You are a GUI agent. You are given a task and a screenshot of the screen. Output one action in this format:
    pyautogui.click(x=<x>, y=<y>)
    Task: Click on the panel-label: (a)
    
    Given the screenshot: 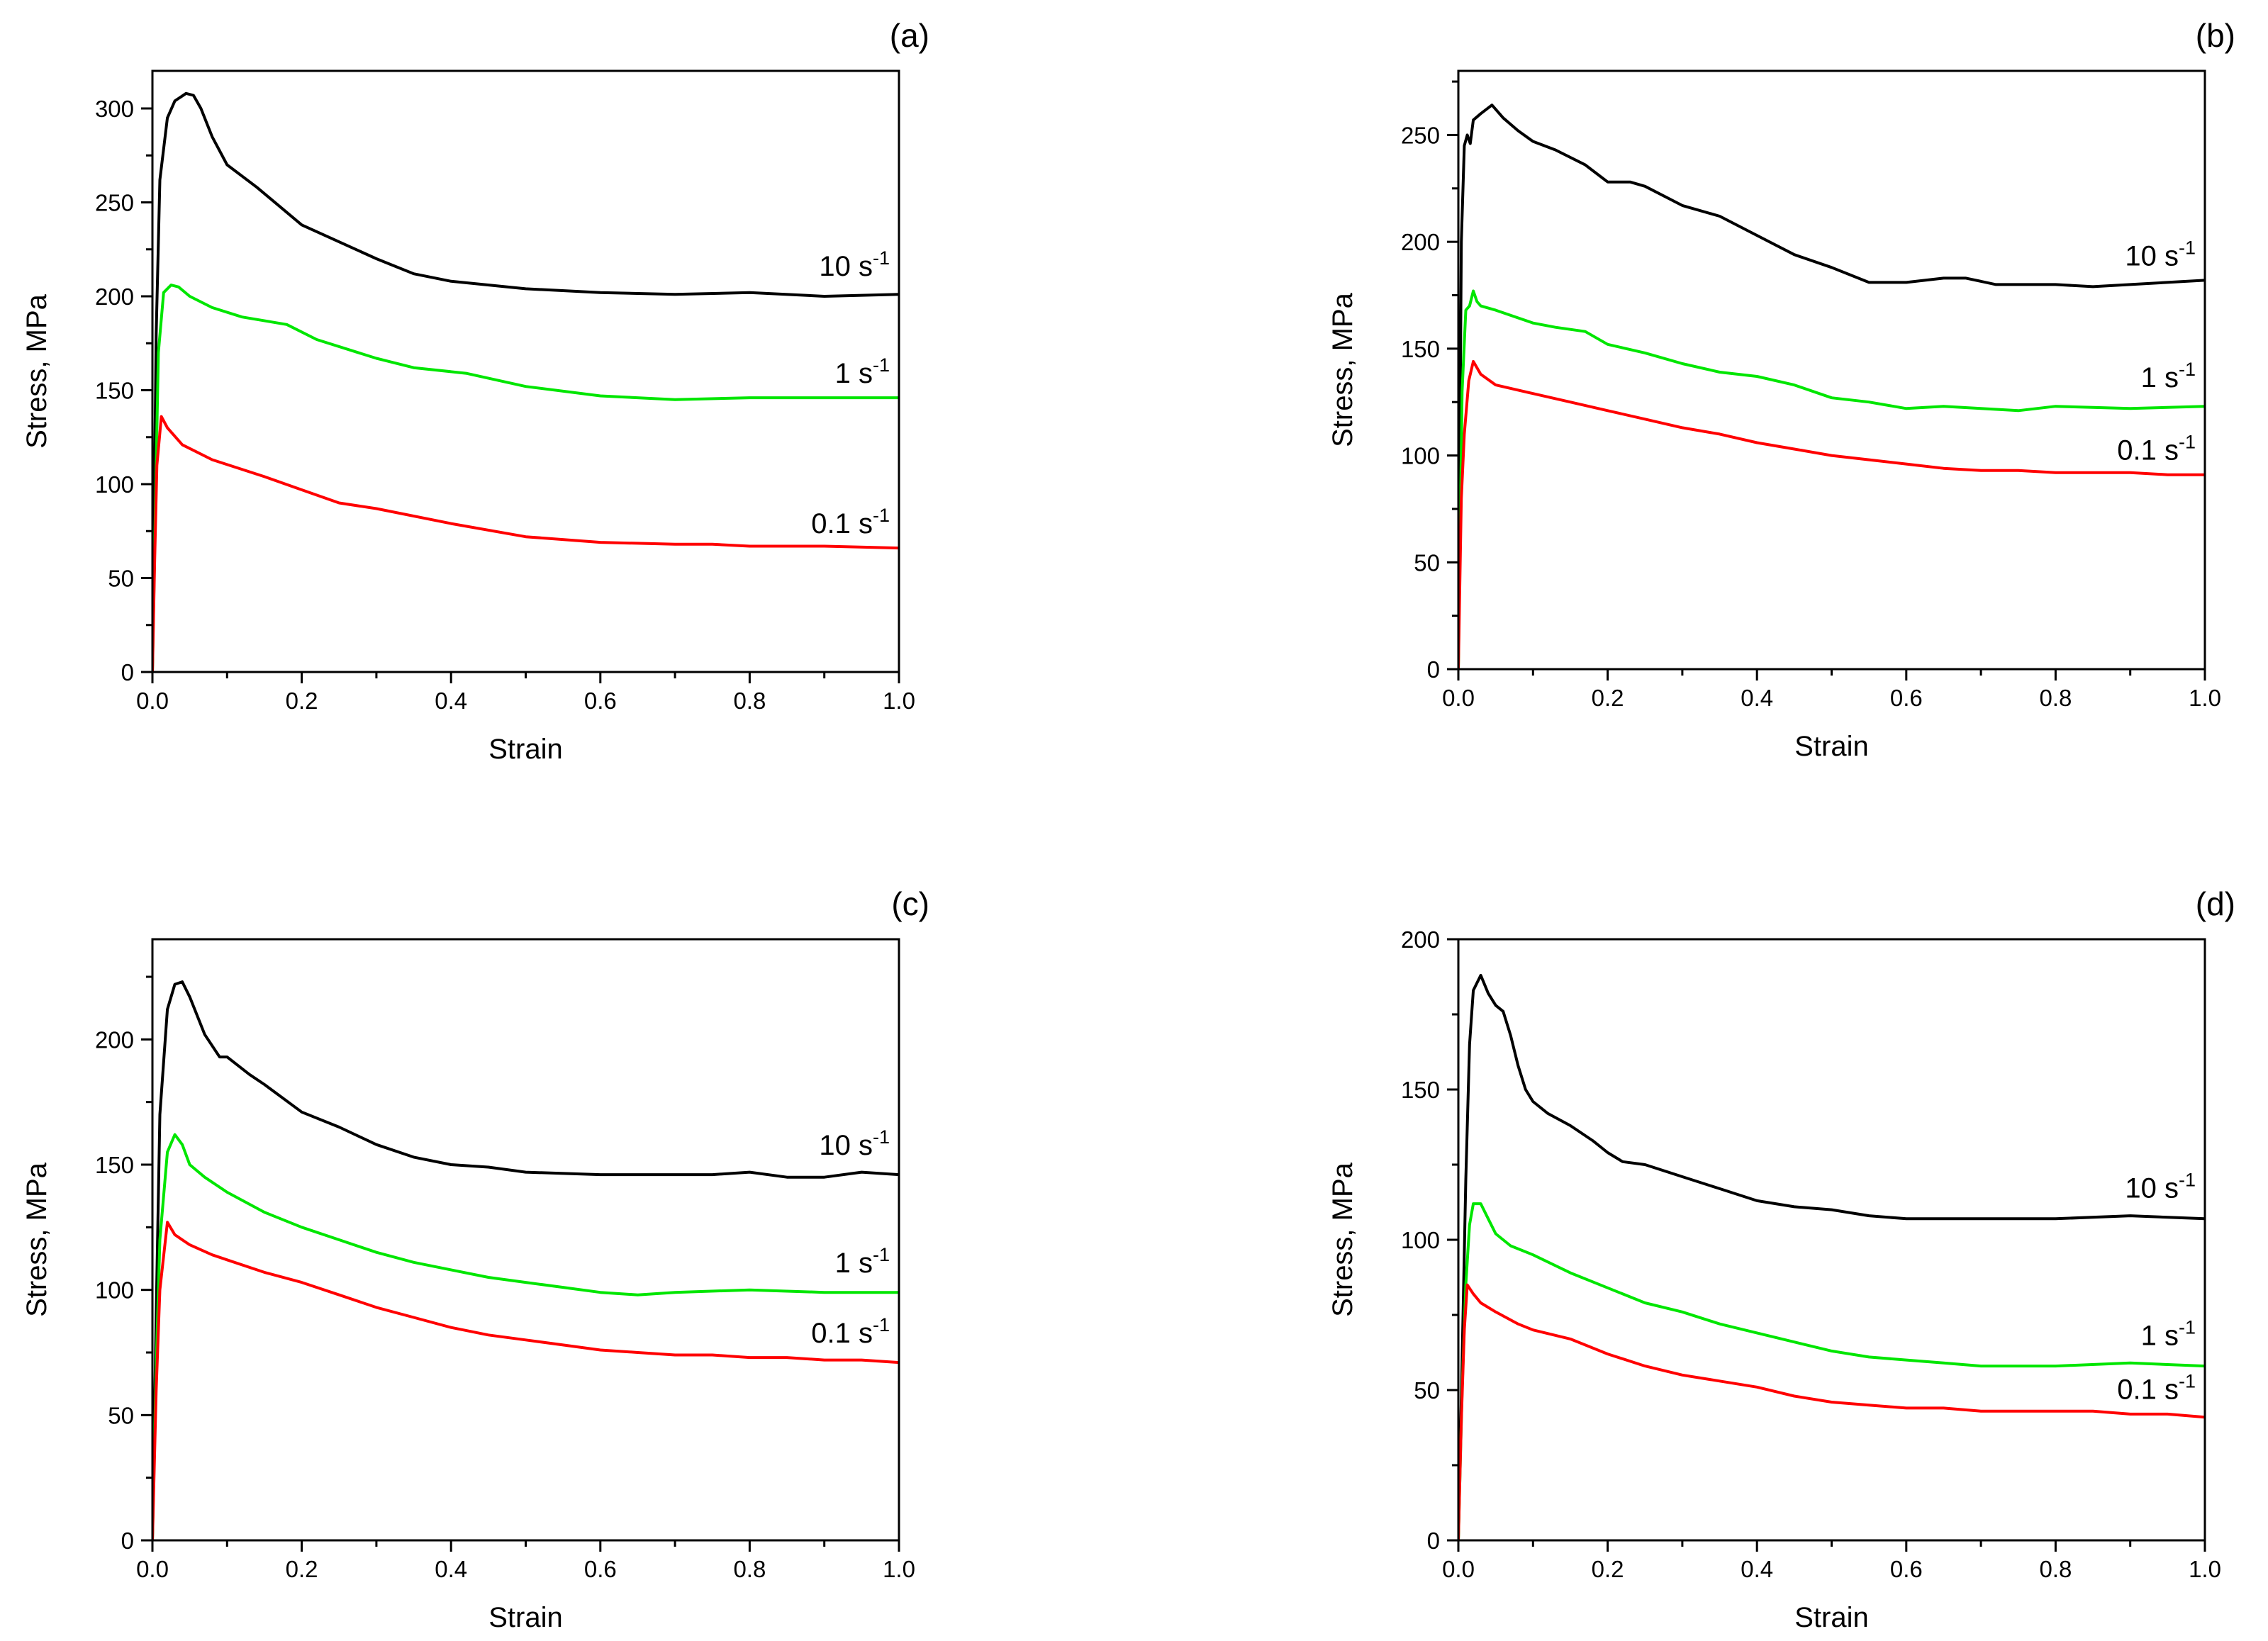 What is the action you would take?
    pyautogui.click(x=909, y=35)
    